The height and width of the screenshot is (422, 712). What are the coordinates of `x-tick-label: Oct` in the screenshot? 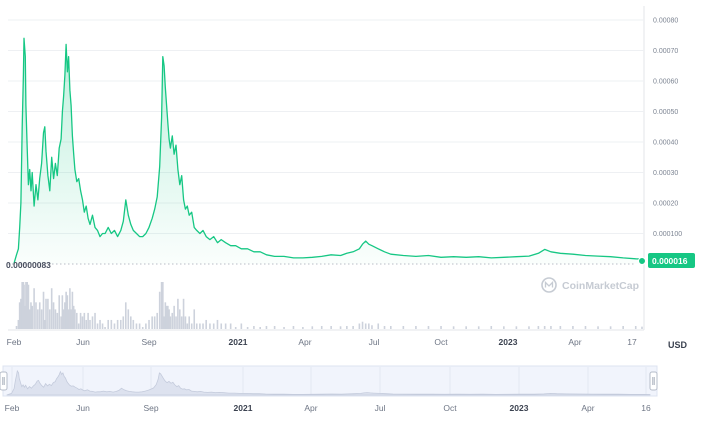 It's located at (441, 342).